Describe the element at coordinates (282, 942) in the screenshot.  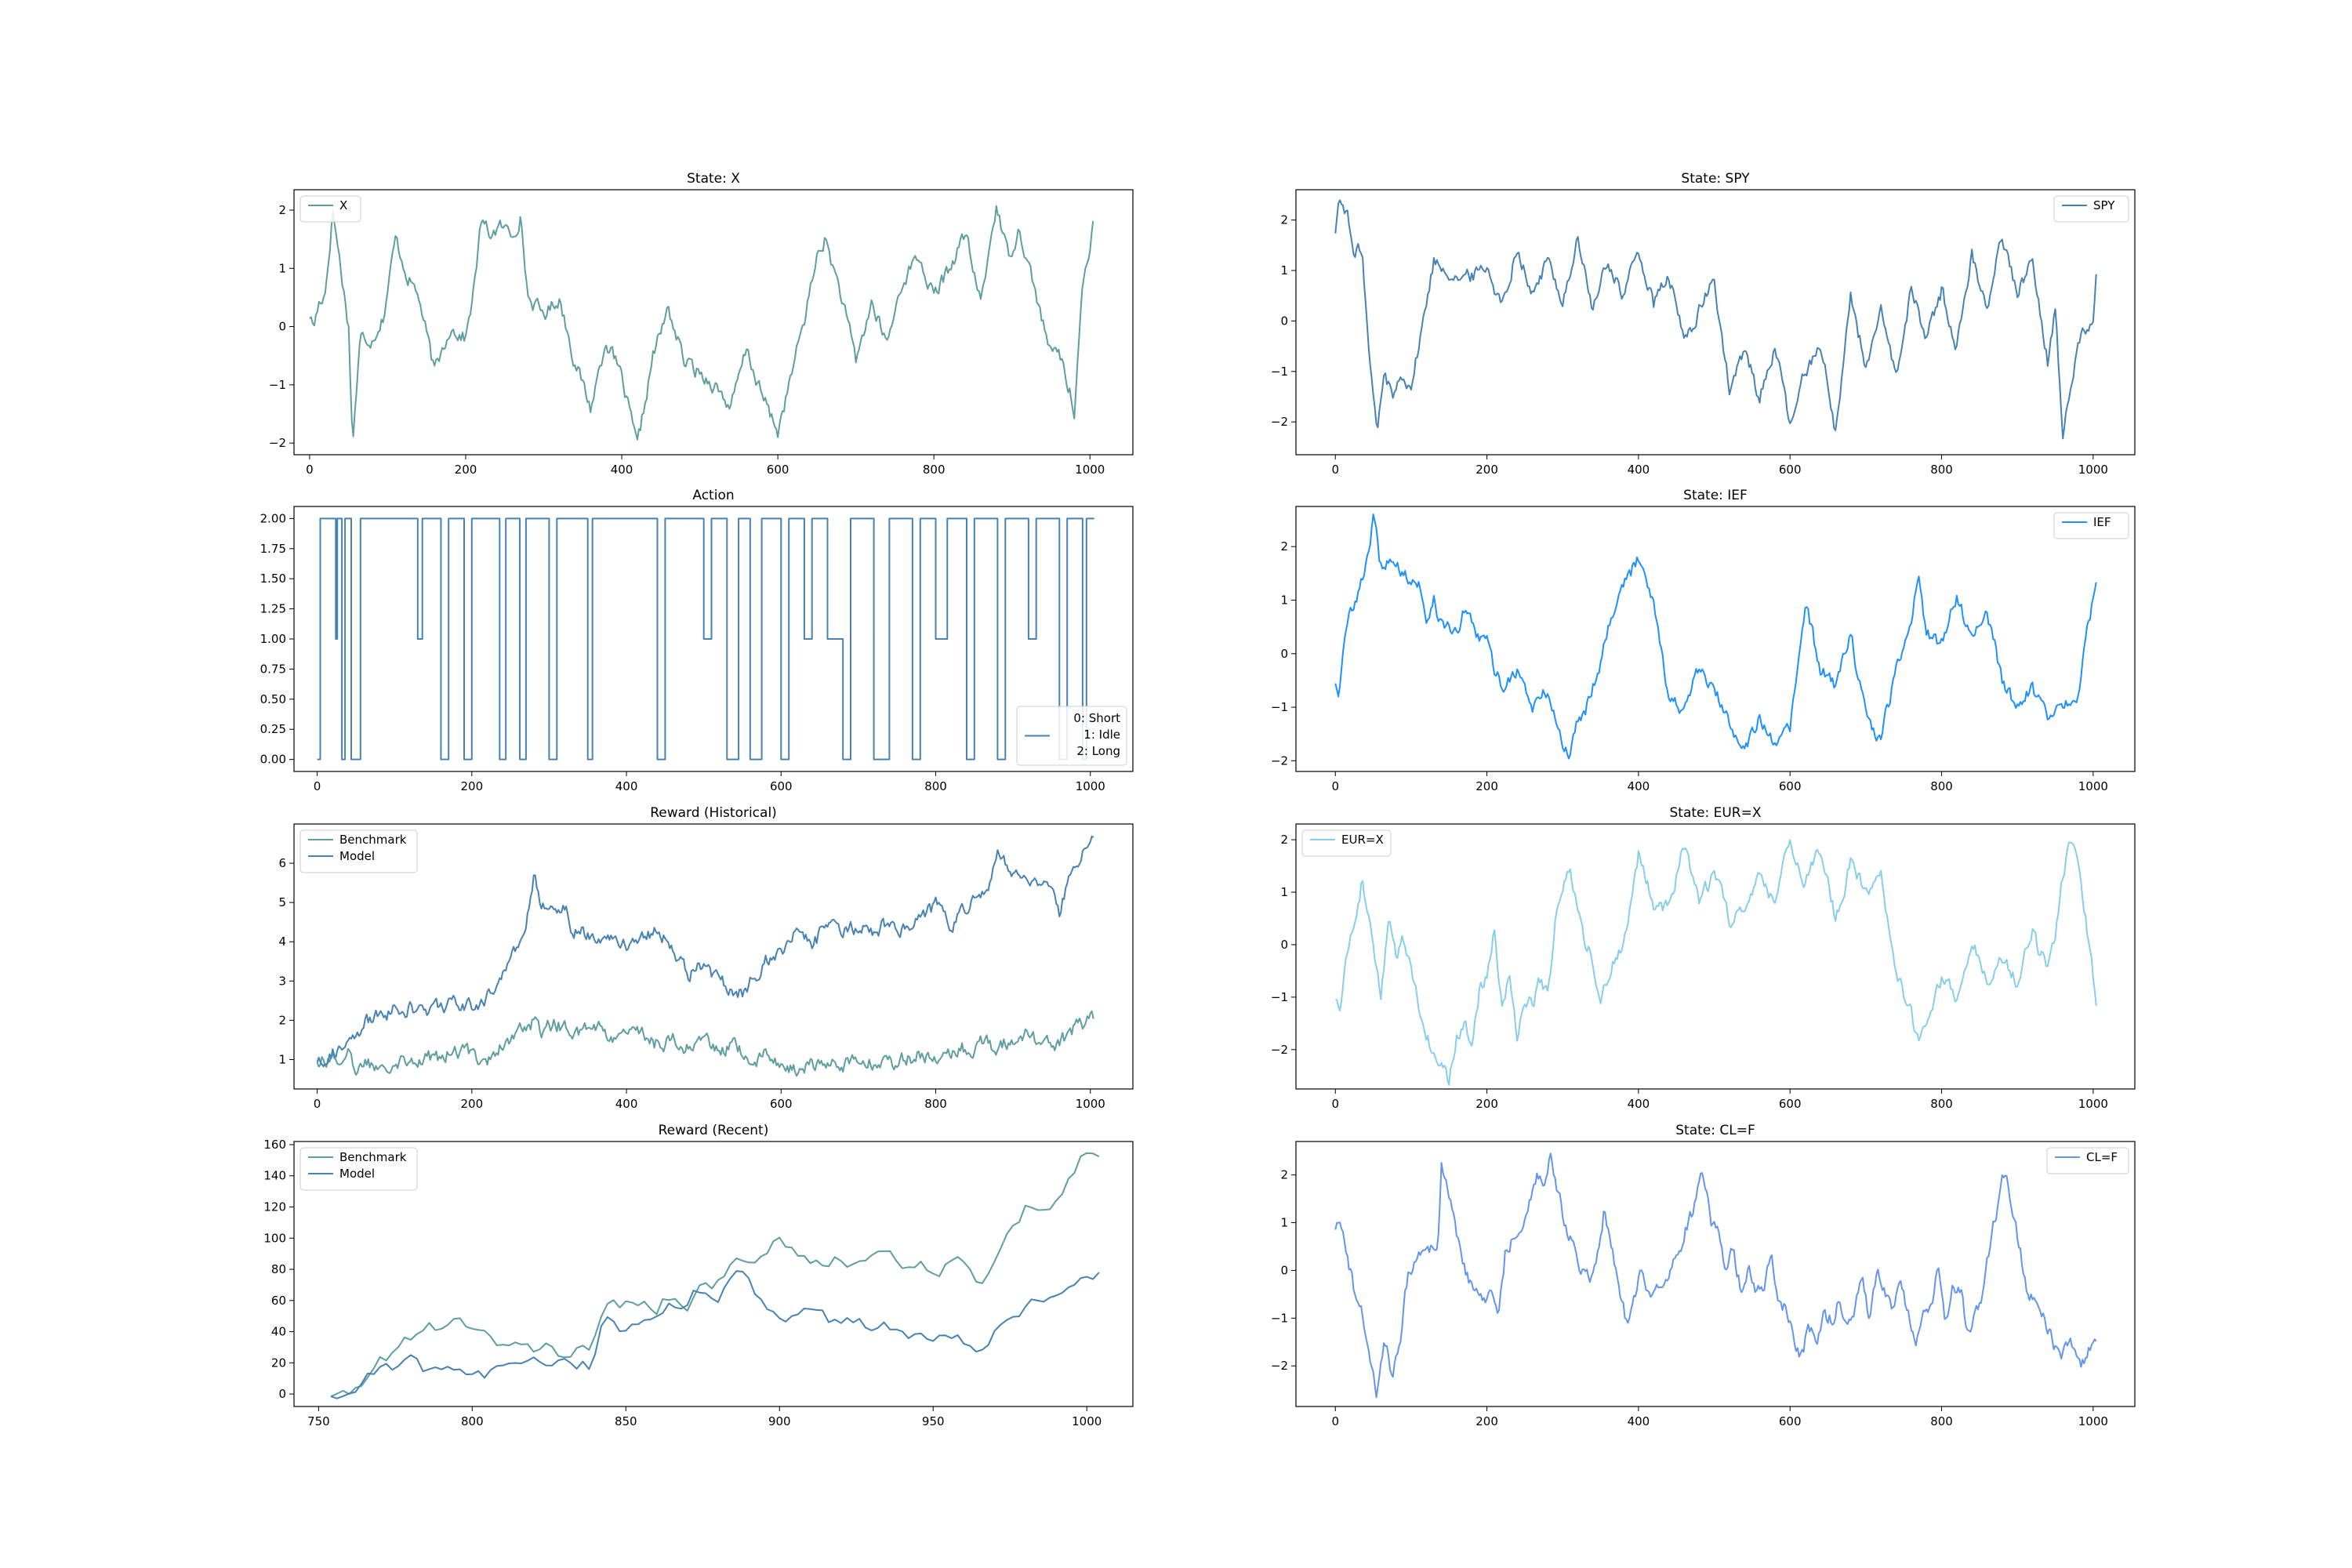
I see `y-tick-label: 4` at that location.